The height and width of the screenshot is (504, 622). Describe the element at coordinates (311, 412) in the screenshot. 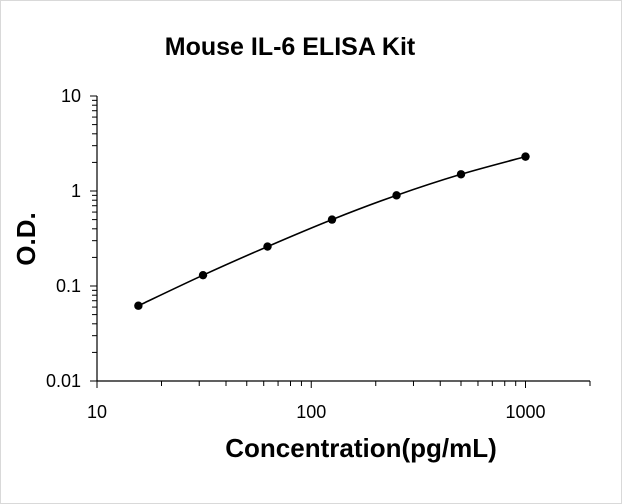

I see `x-tick-label: 100` at that location.